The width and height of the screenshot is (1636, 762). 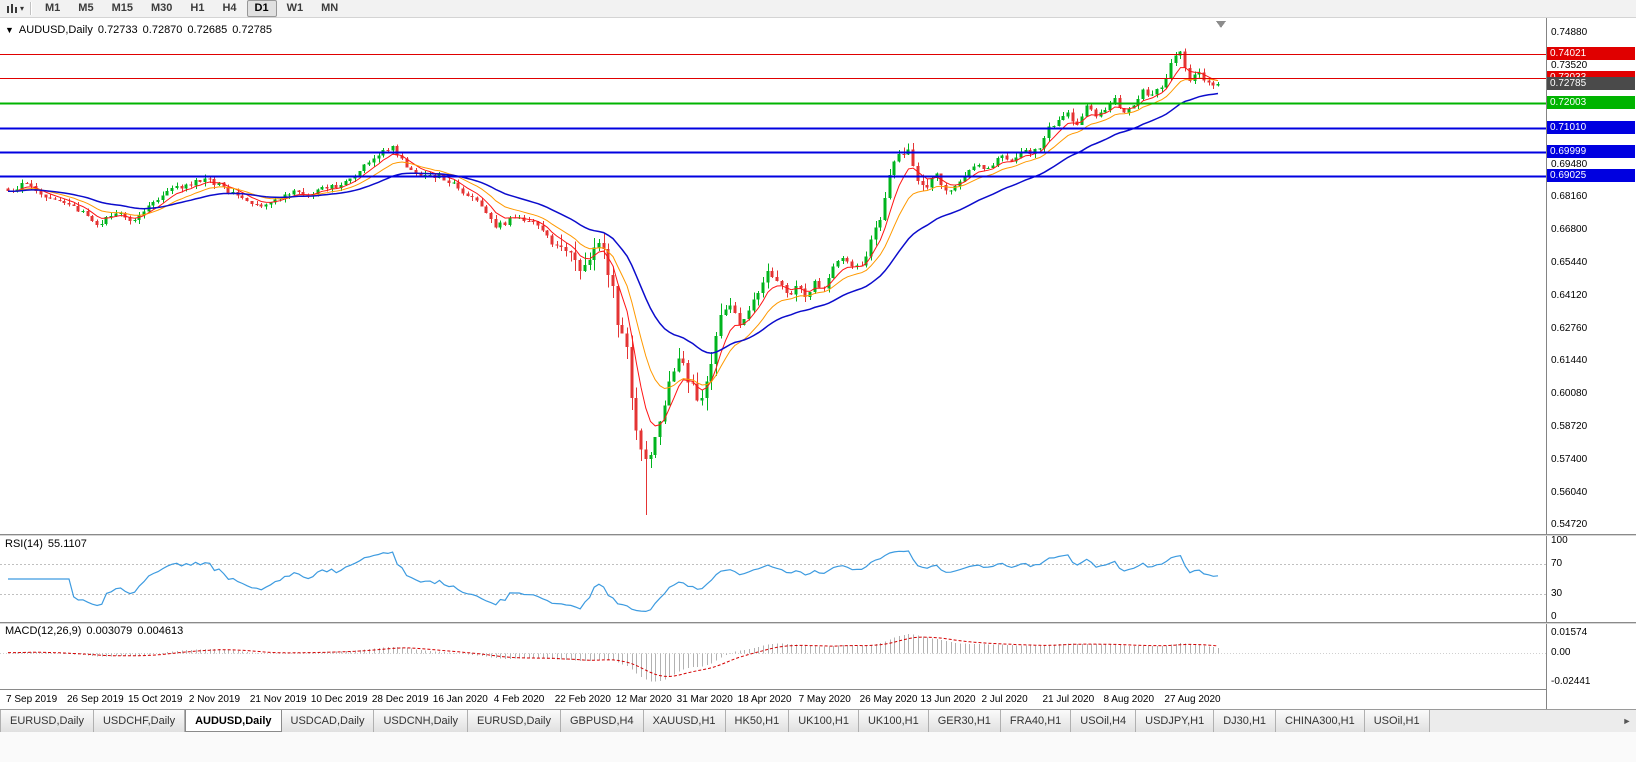 What do you see at coordinates (67, 544) in the screenshot?
I see `rsi-value: 55.1107` at bounding box center [67, 544].